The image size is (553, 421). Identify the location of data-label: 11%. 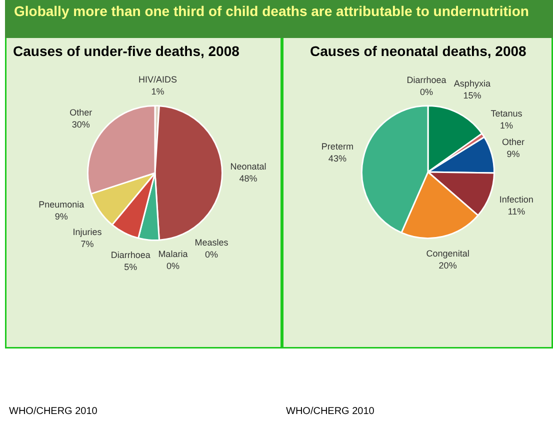
(517, 211).